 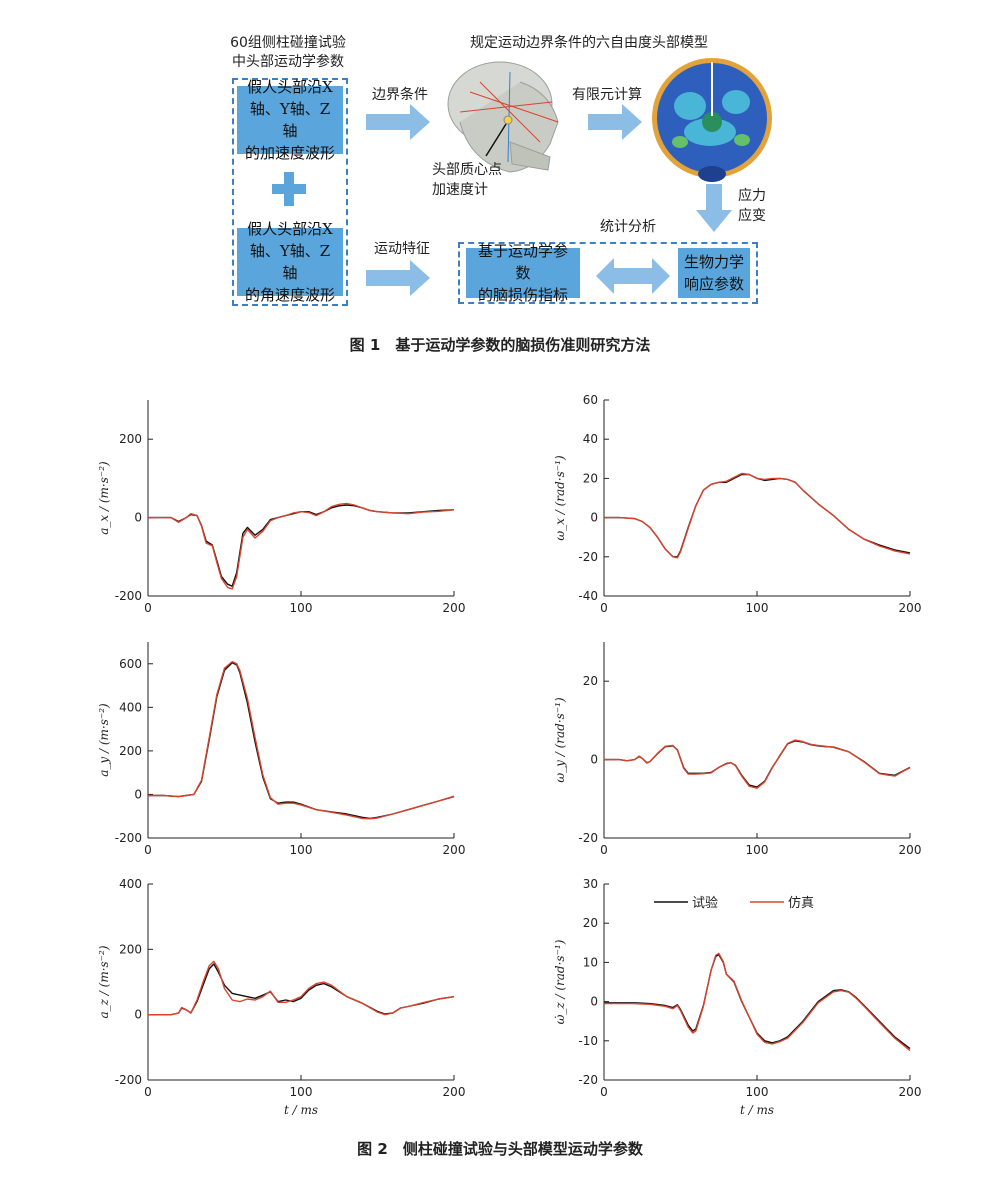 What do you see at coordinates (560, 498) in the screenshot?
I see `y-axis-label: ω_x / (rad·s⁻¹)` at bounding box center [560, 498].